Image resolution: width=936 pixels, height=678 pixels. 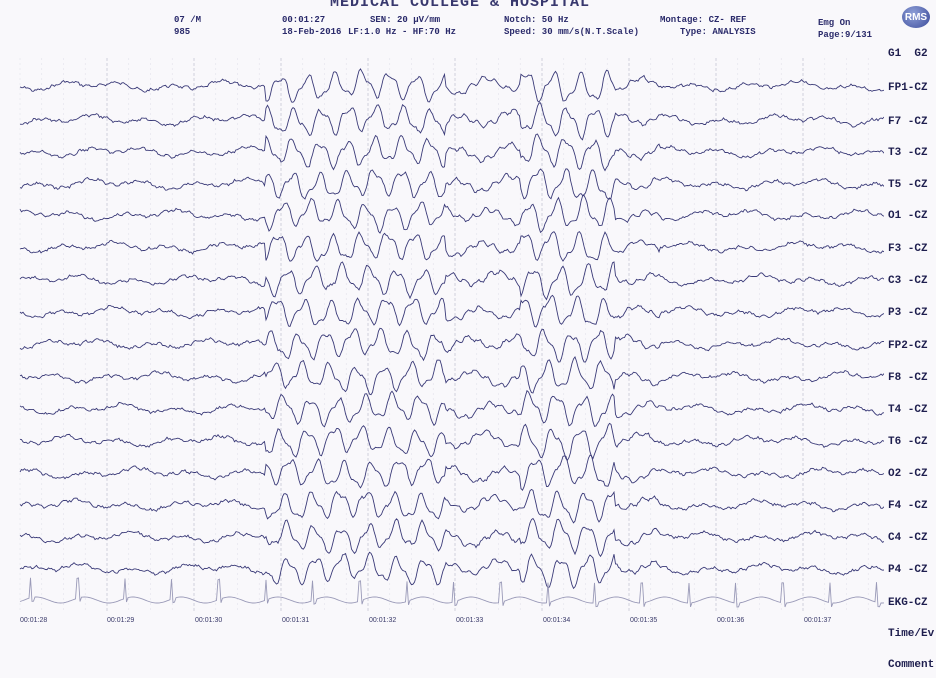 I want to click on record-date: 18-Feb-2016, so click(x=312, y=32).